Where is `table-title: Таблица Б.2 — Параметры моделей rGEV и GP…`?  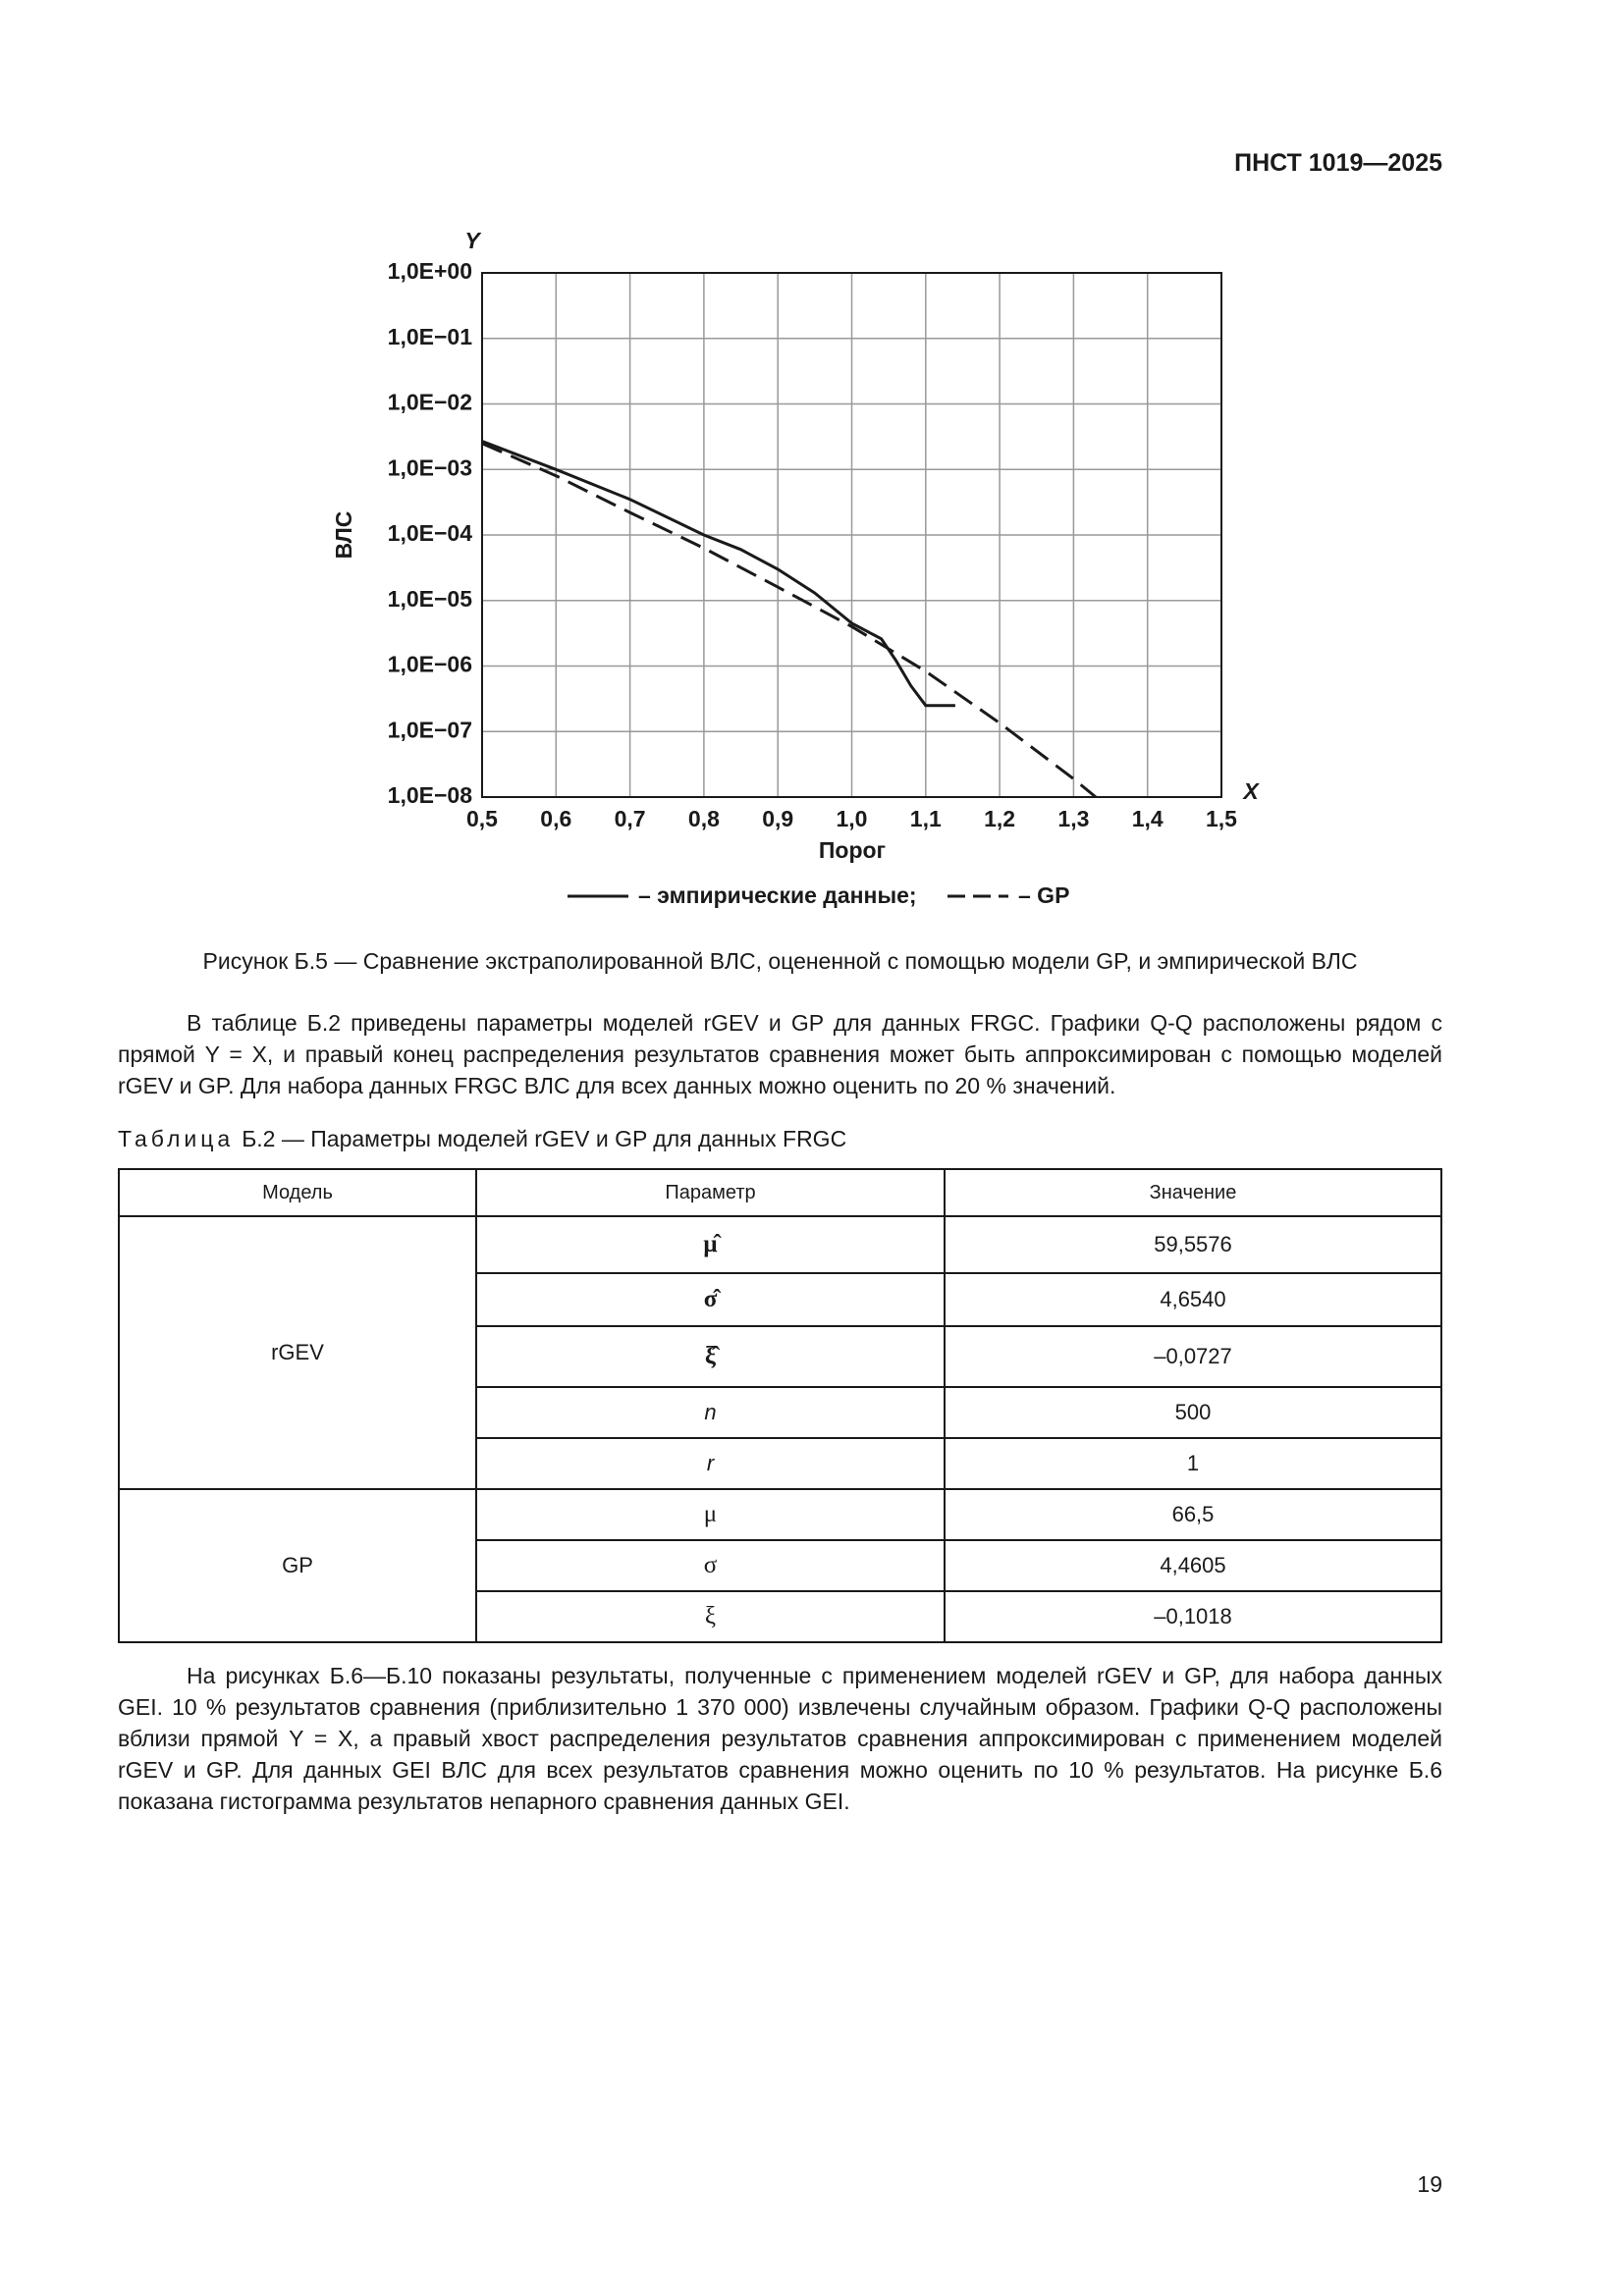 table-title: Таблица Б.2 — Параметры моделей rGEV и GP… is located at coordinates (482, 1139).